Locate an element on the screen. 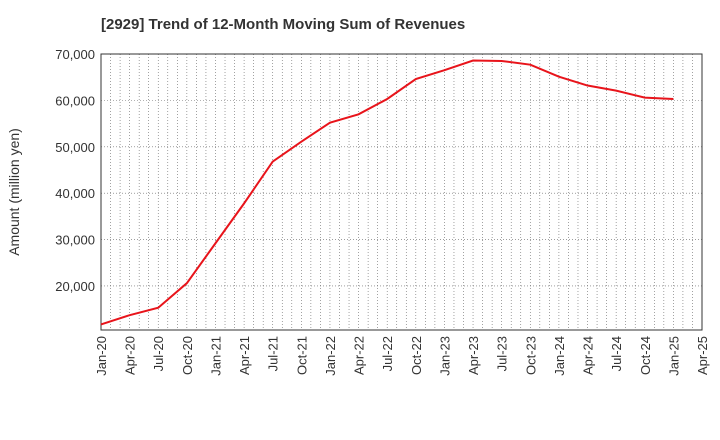 The image size is (720, 440). x-tick-label: Apr-25 is located at coordinates (702, 355).